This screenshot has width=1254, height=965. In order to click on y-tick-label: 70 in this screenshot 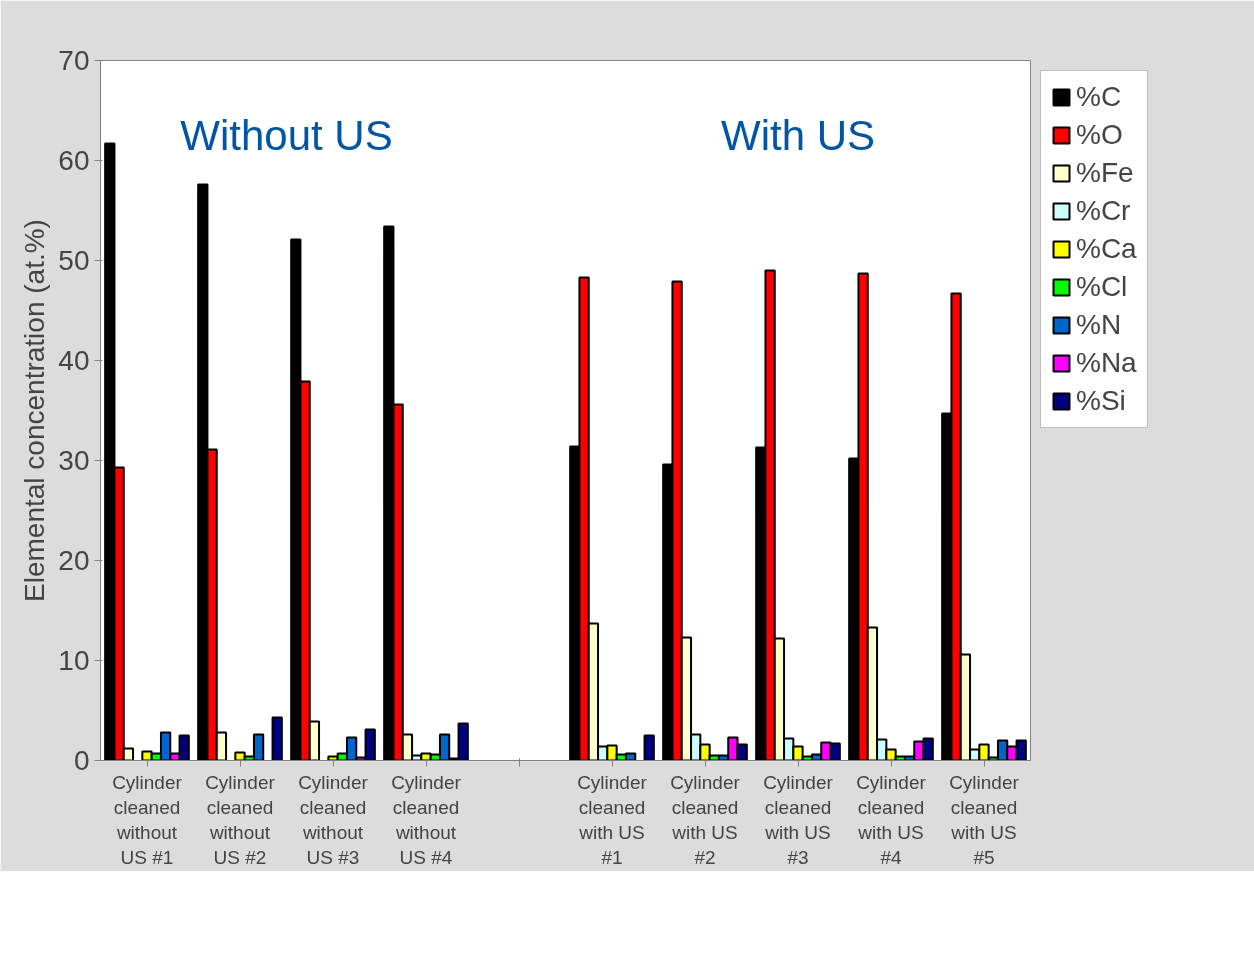, I will do `click(74, 60)`.